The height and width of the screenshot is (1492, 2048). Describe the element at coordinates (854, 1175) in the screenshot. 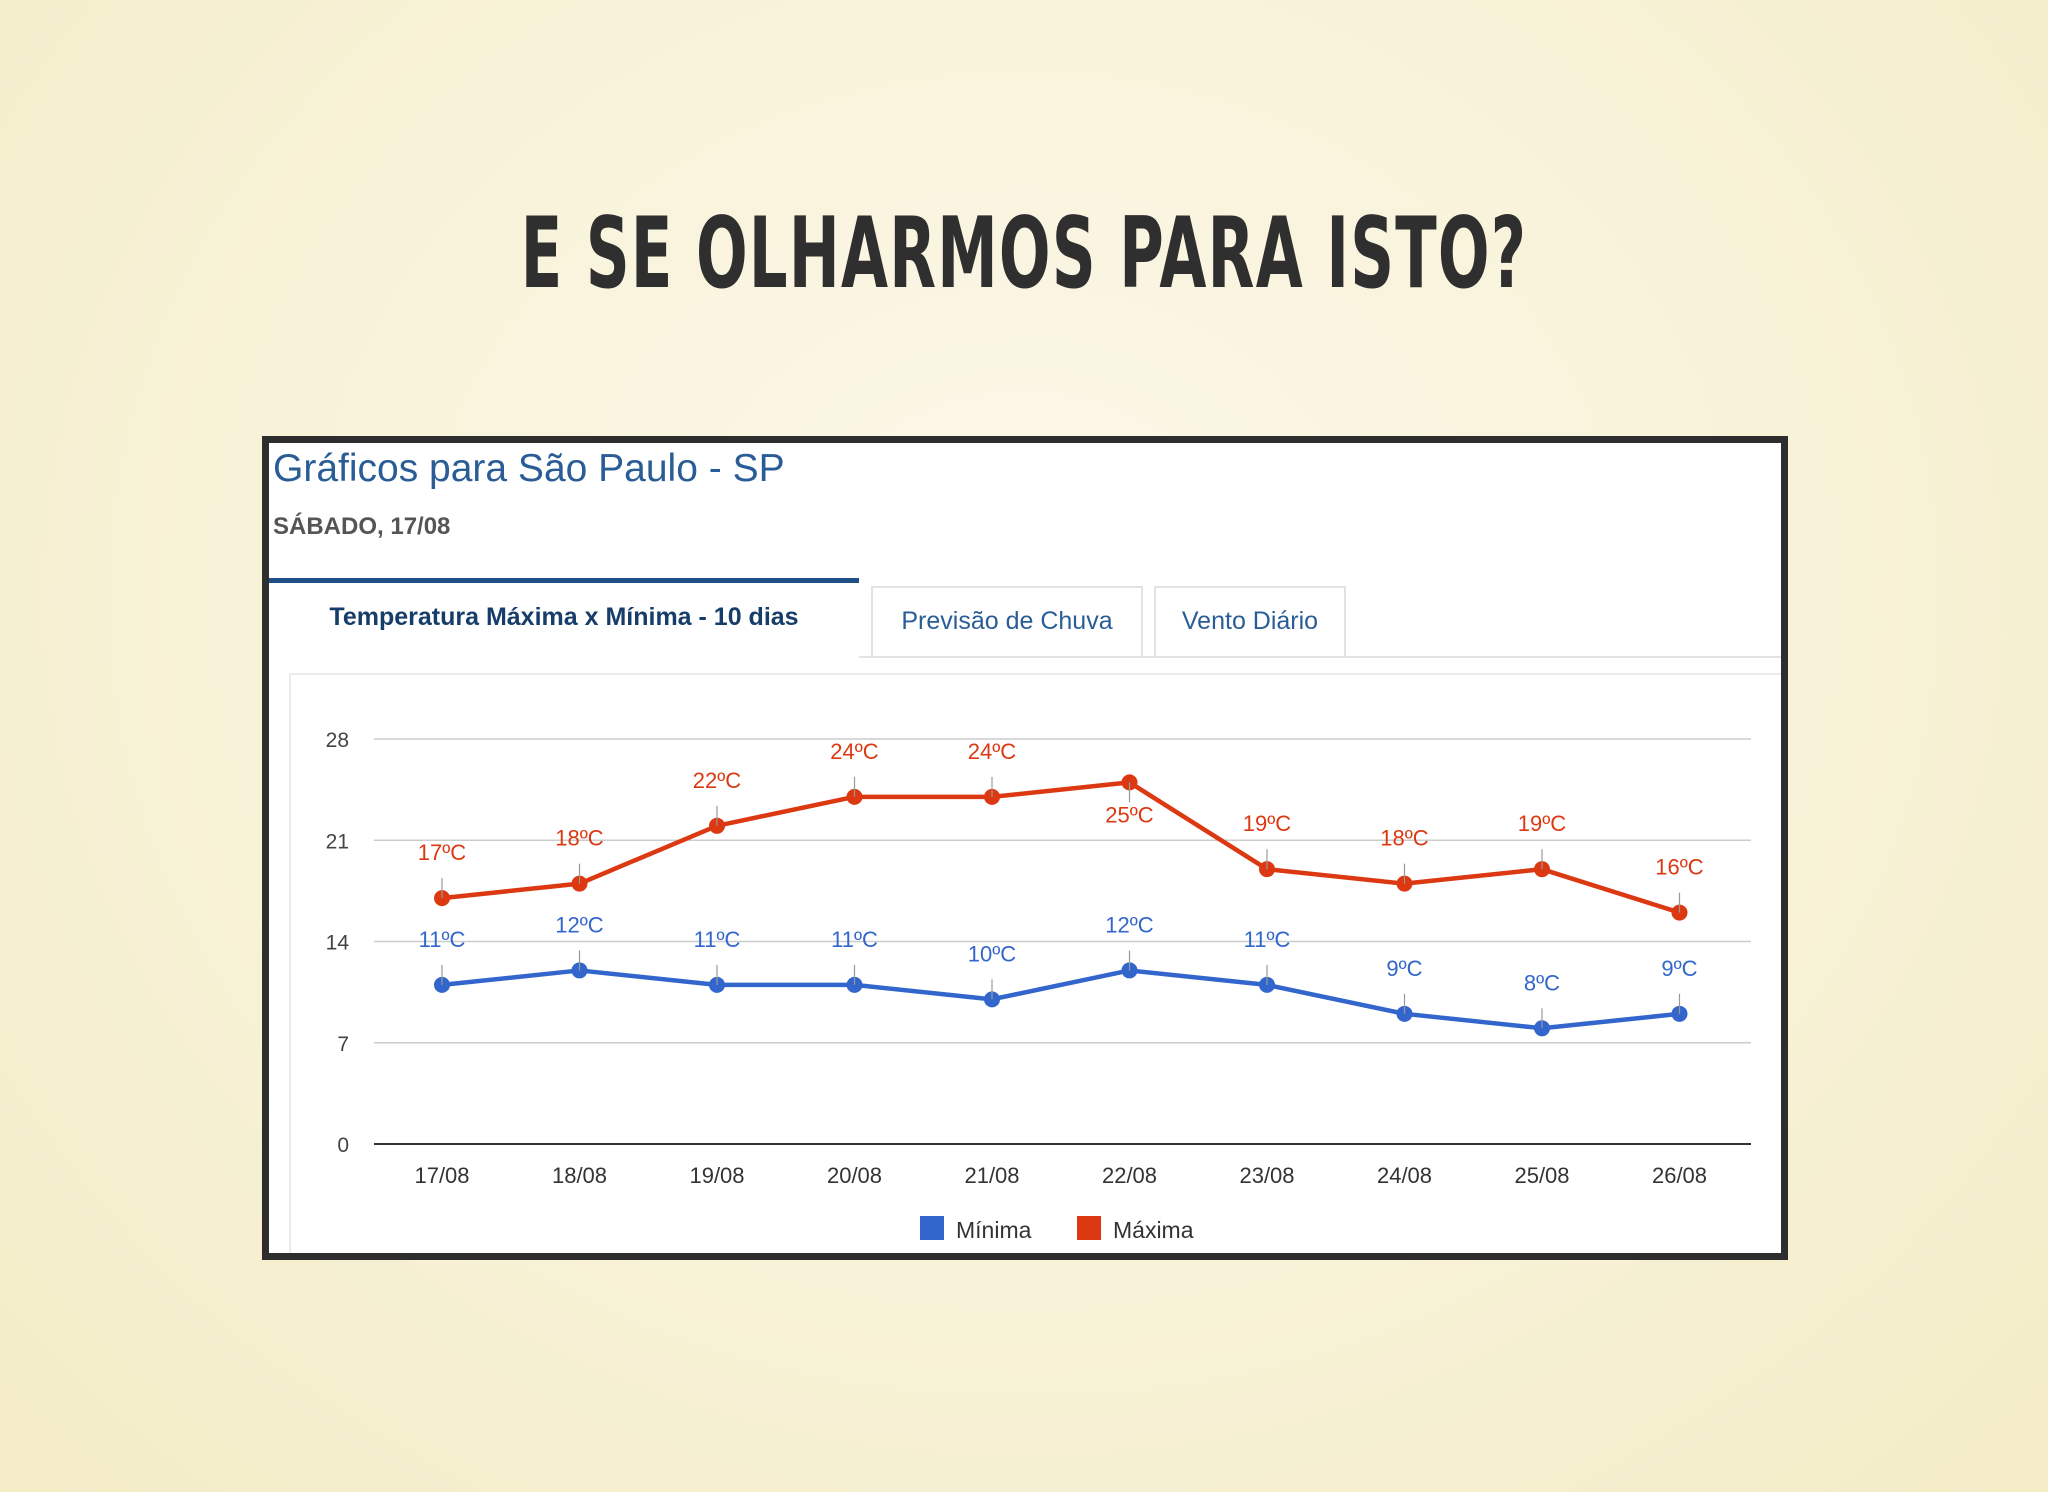

I see `x-tick-label: 20/08` at that location.